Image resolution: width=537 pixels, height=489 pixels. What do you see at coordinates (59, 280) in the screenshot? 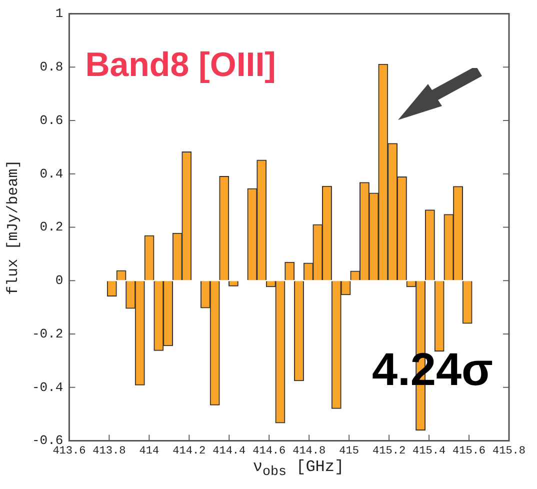
I see `y-tick-label: 0` at bounding box center [59, 280].